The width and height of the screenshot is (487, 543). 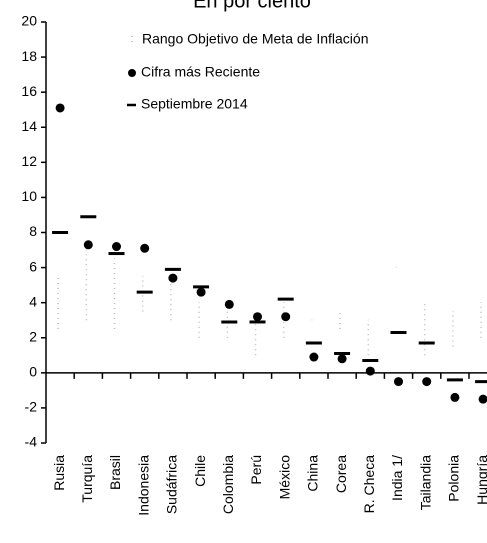 I want to click on x-tick-label: Hungría, so click(x=480, y=480).